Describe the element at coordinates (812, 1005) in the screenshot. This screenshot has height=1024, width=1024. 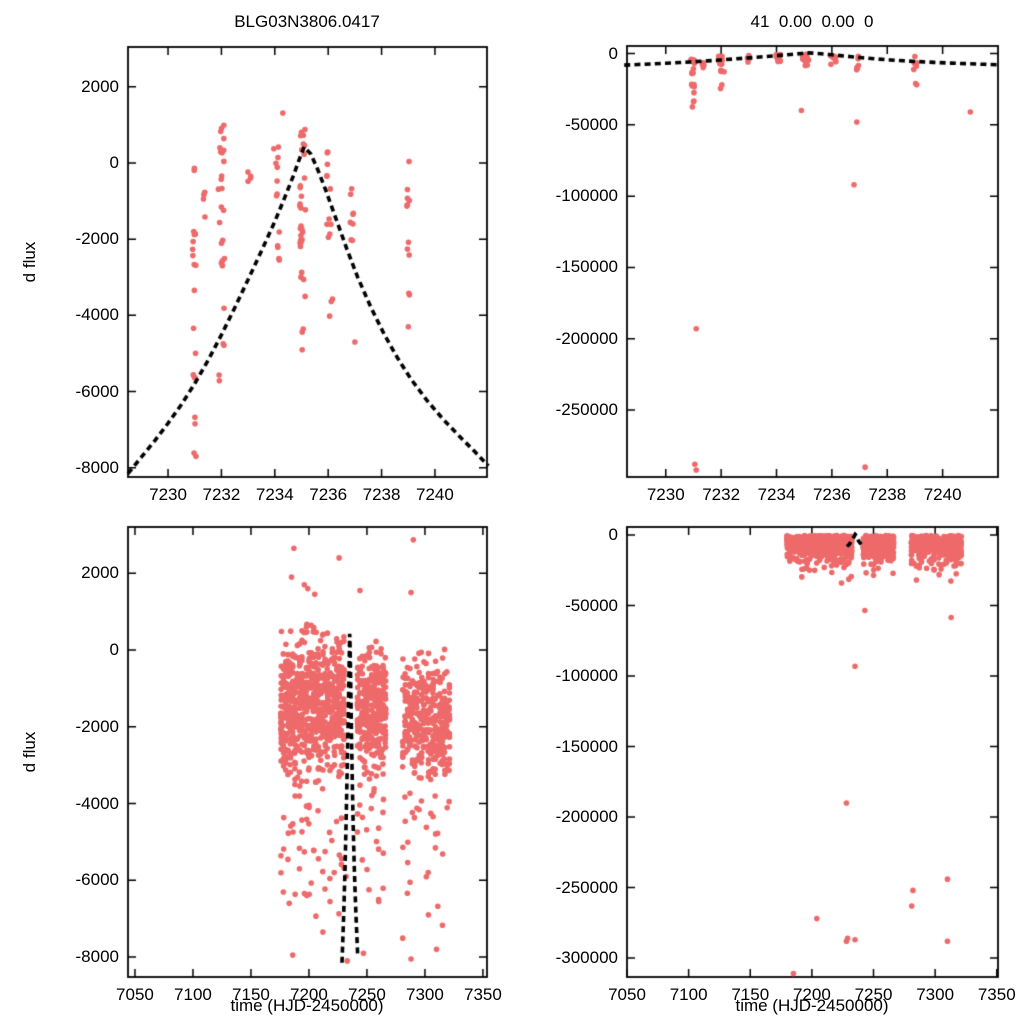
I see `x-axis-label-right: time (HJD-2450000)` at that location.